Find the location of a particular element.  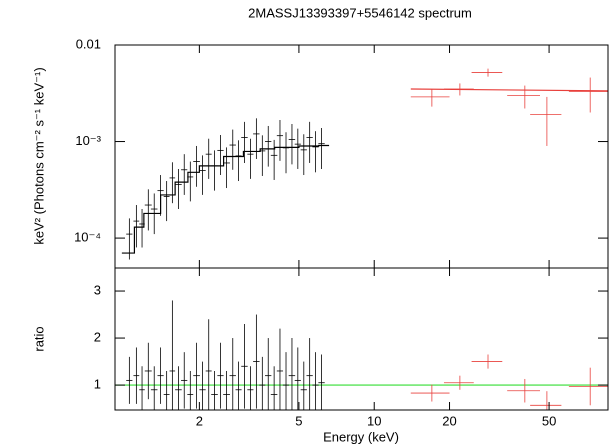

chart-title: 2MASSJ13393397+5546142 spectrum is located at coordinates (360, 12).